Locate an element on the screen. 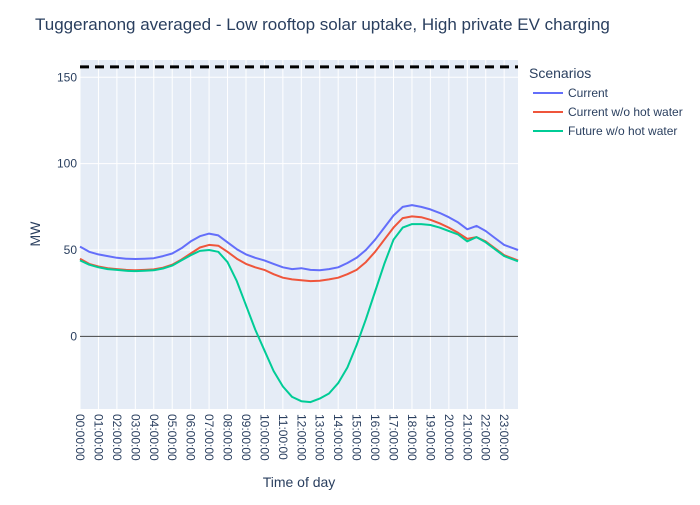 The height and width of the screenshot is (505, 700). legend-label: Future w/o hot water is located at coordinates (622, 131).